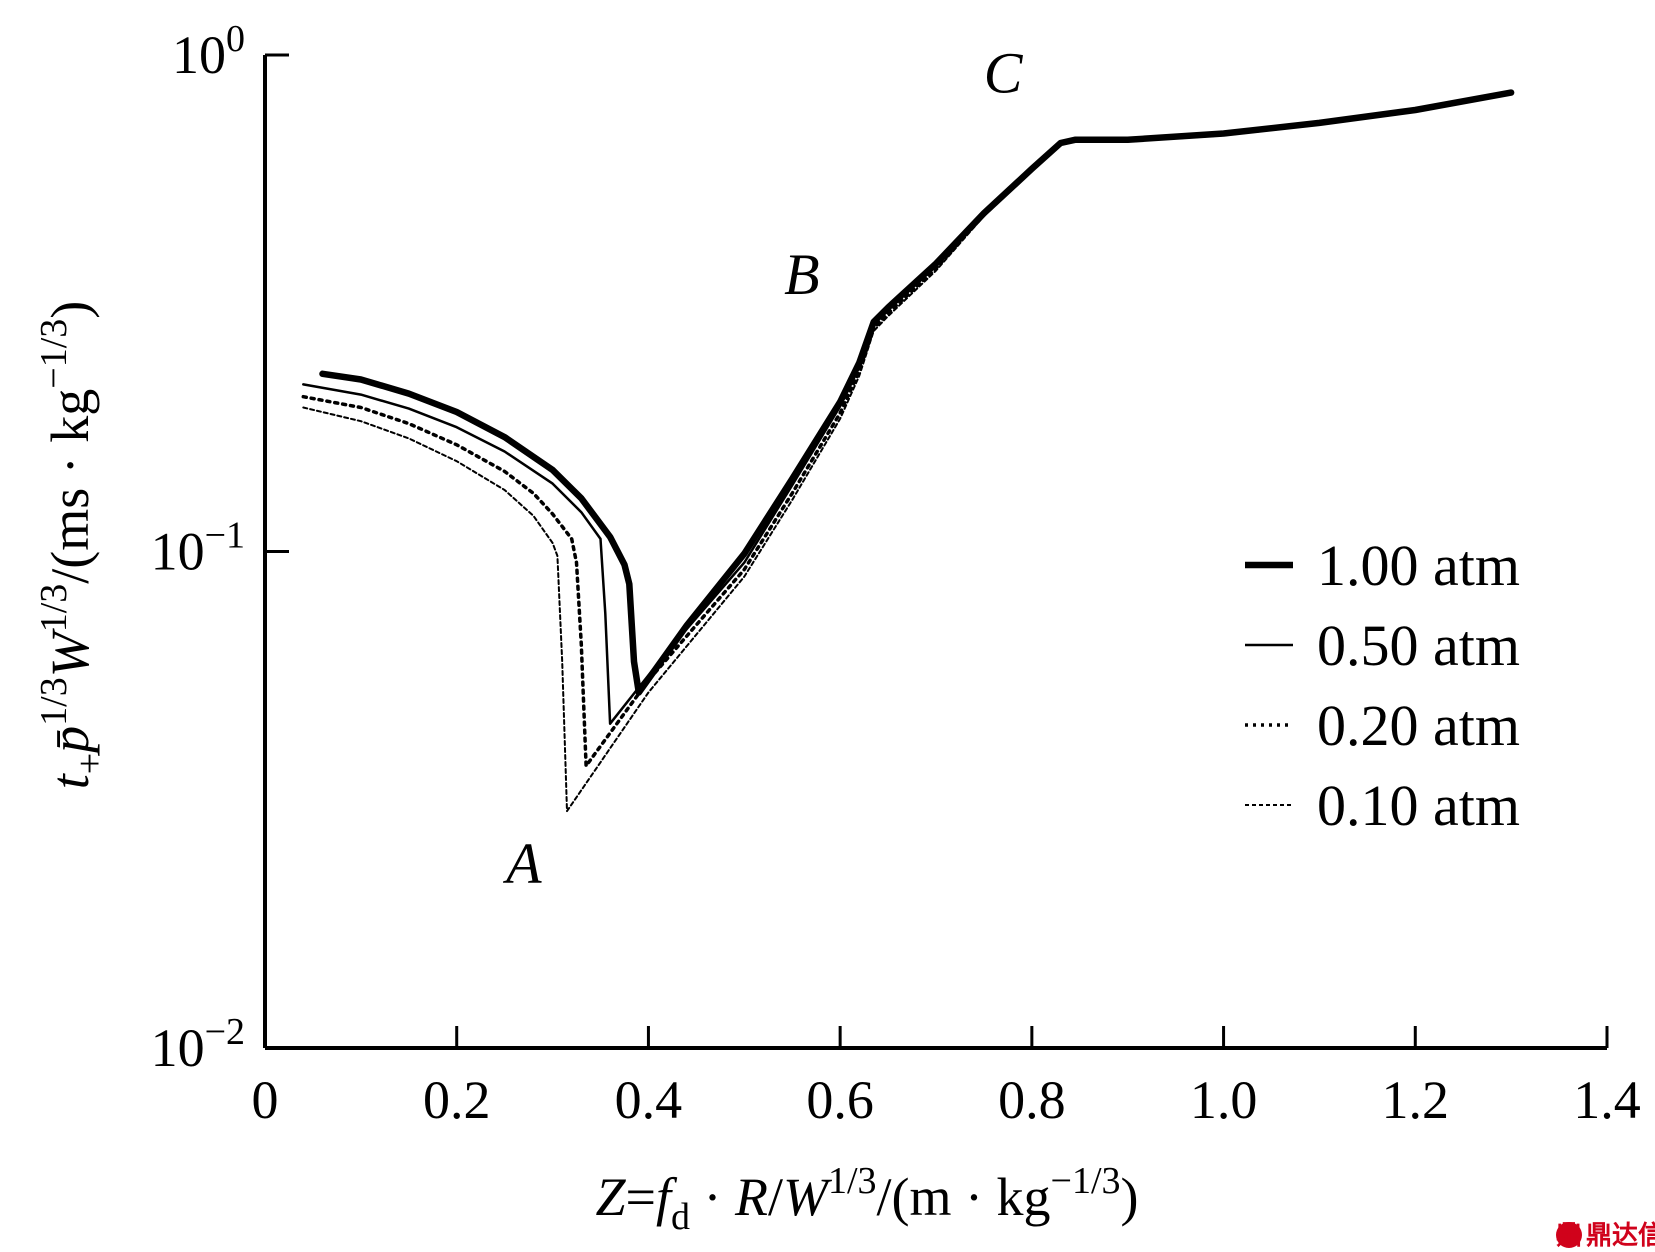  Describe the element at coordinates (1620, 1236) in the screenshot. I see `watermark-text: 鼎达信` at that location.